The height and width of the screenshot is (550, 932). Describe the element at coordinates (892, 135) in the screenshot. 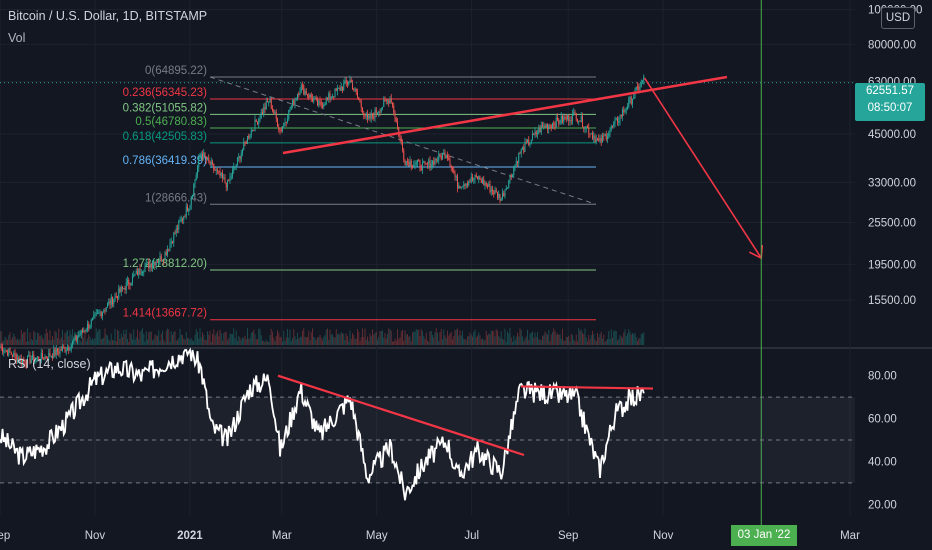

I see `price-tick-label: 45000.00` at that location.